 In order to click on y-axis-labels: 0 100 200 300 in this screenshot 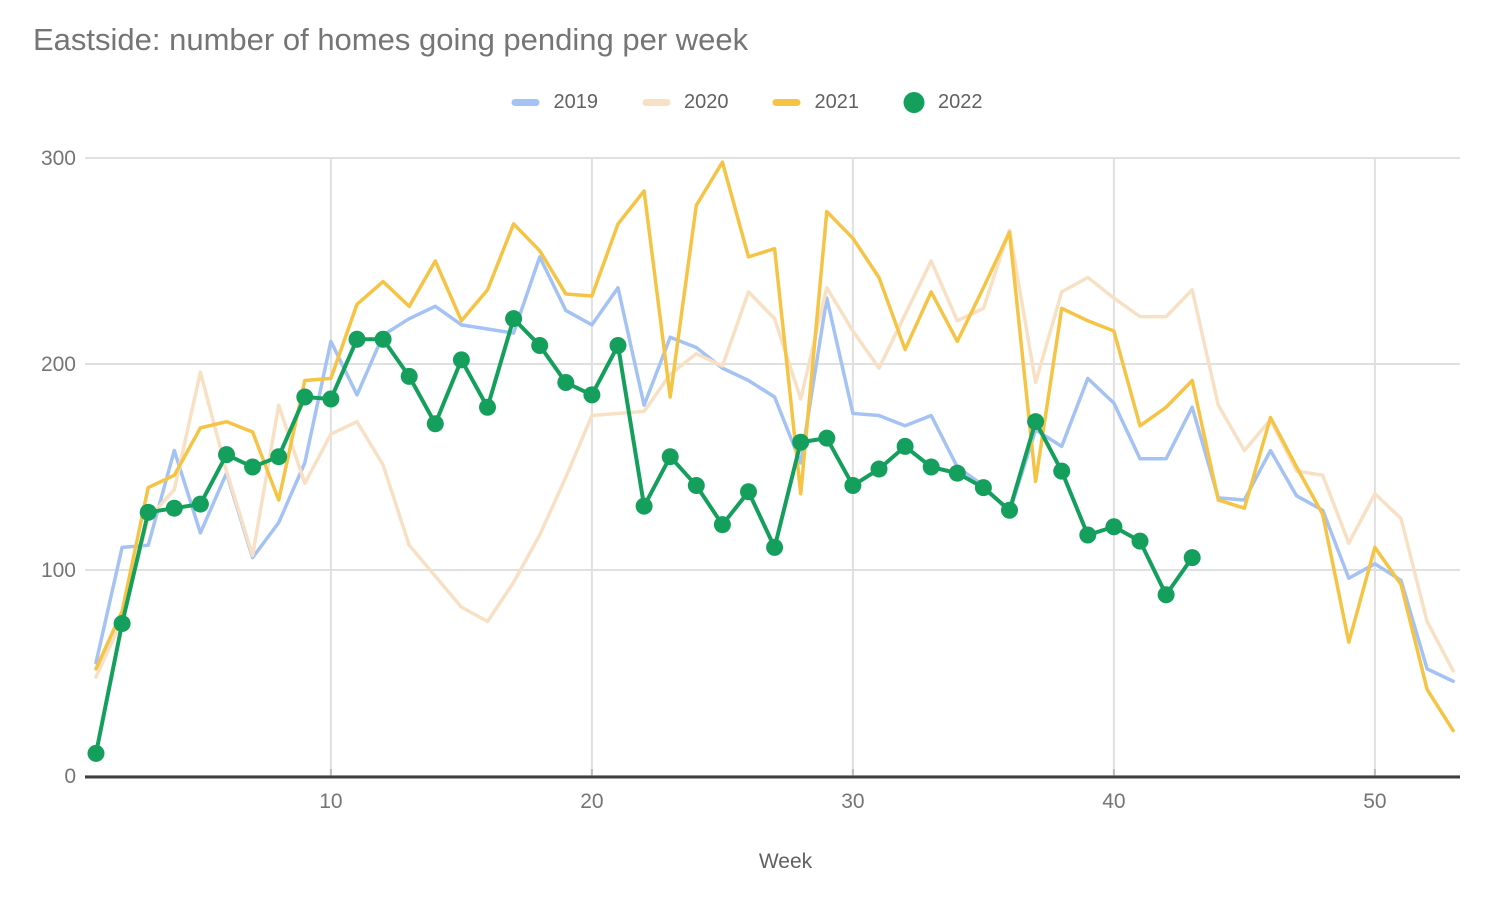, I will do `click(58, 467)`.